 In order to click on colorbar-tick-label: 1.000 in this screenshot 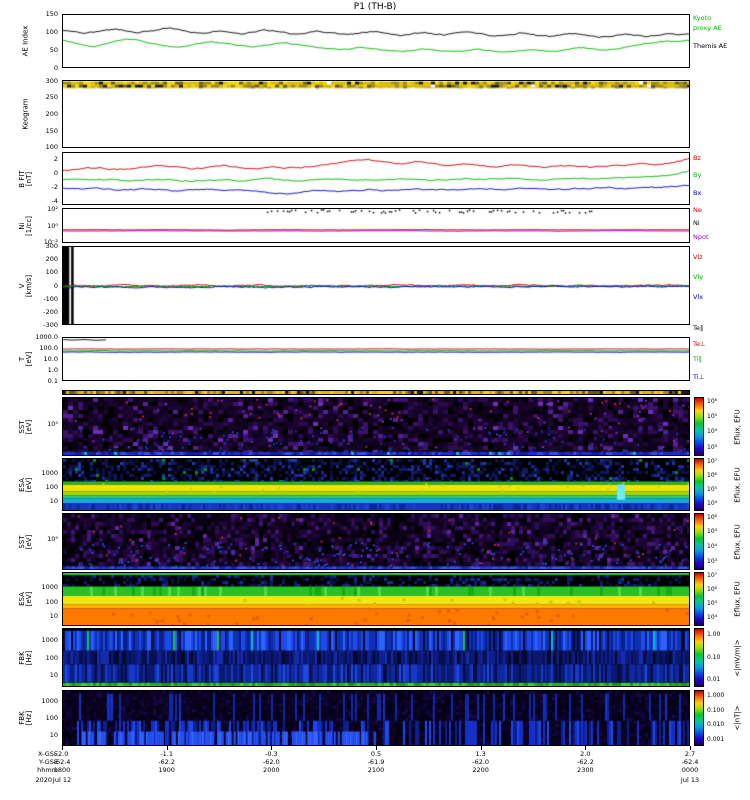, I will do `click(716, 695)`.